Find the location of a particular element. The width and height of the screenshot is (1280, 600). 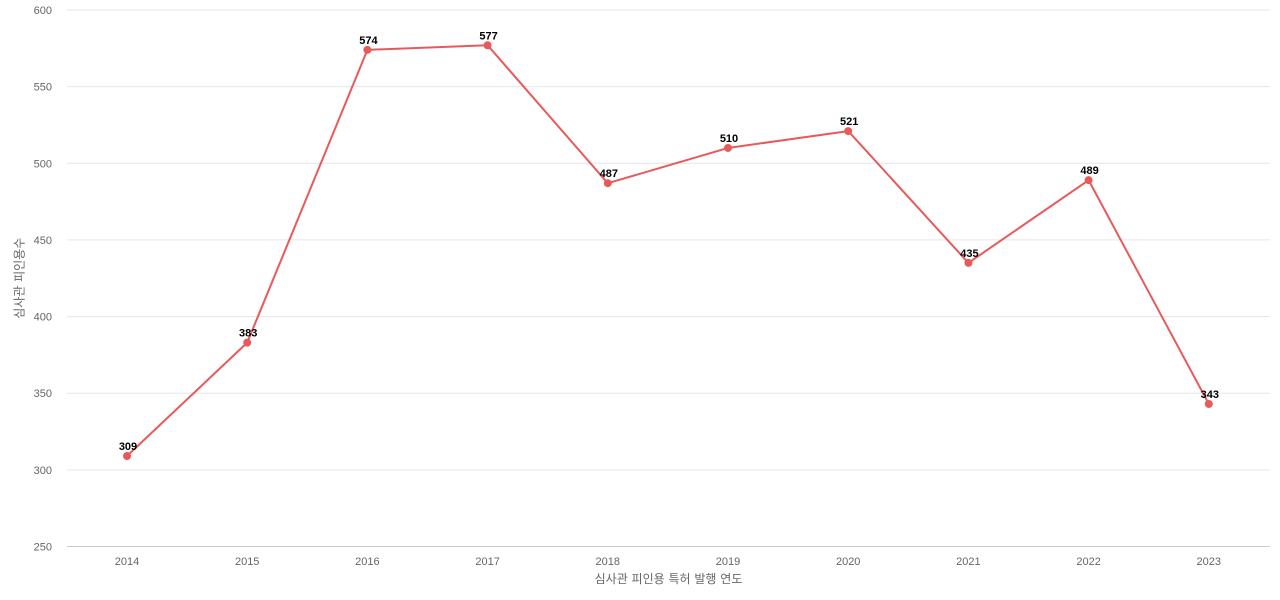

y-tick-label: 500 is located at coordinates (43, 164).